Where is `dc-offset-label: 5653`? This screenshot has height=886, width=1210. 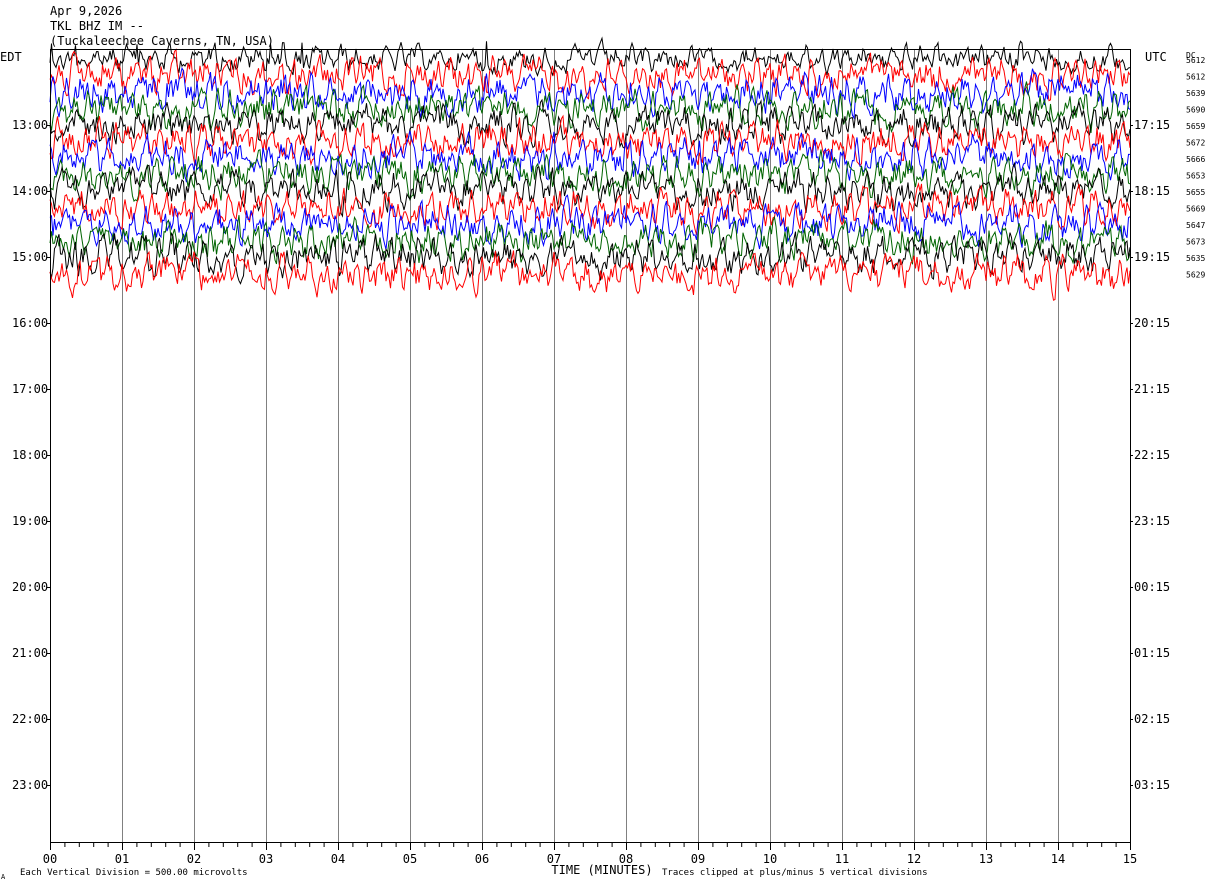
dc-offset-label: 5653 is located at coordinates (1195, 176).